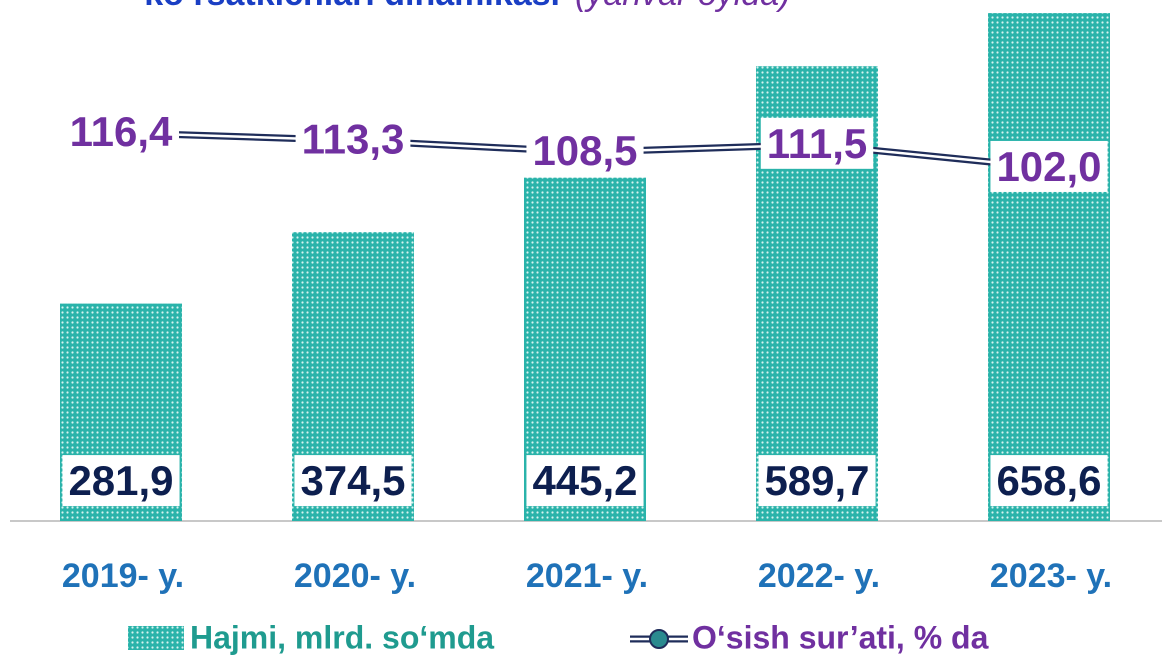 The height and width of the screenshot is (662, 1162). I want to click on bar-value-label: 589,7, so click(816, 480).